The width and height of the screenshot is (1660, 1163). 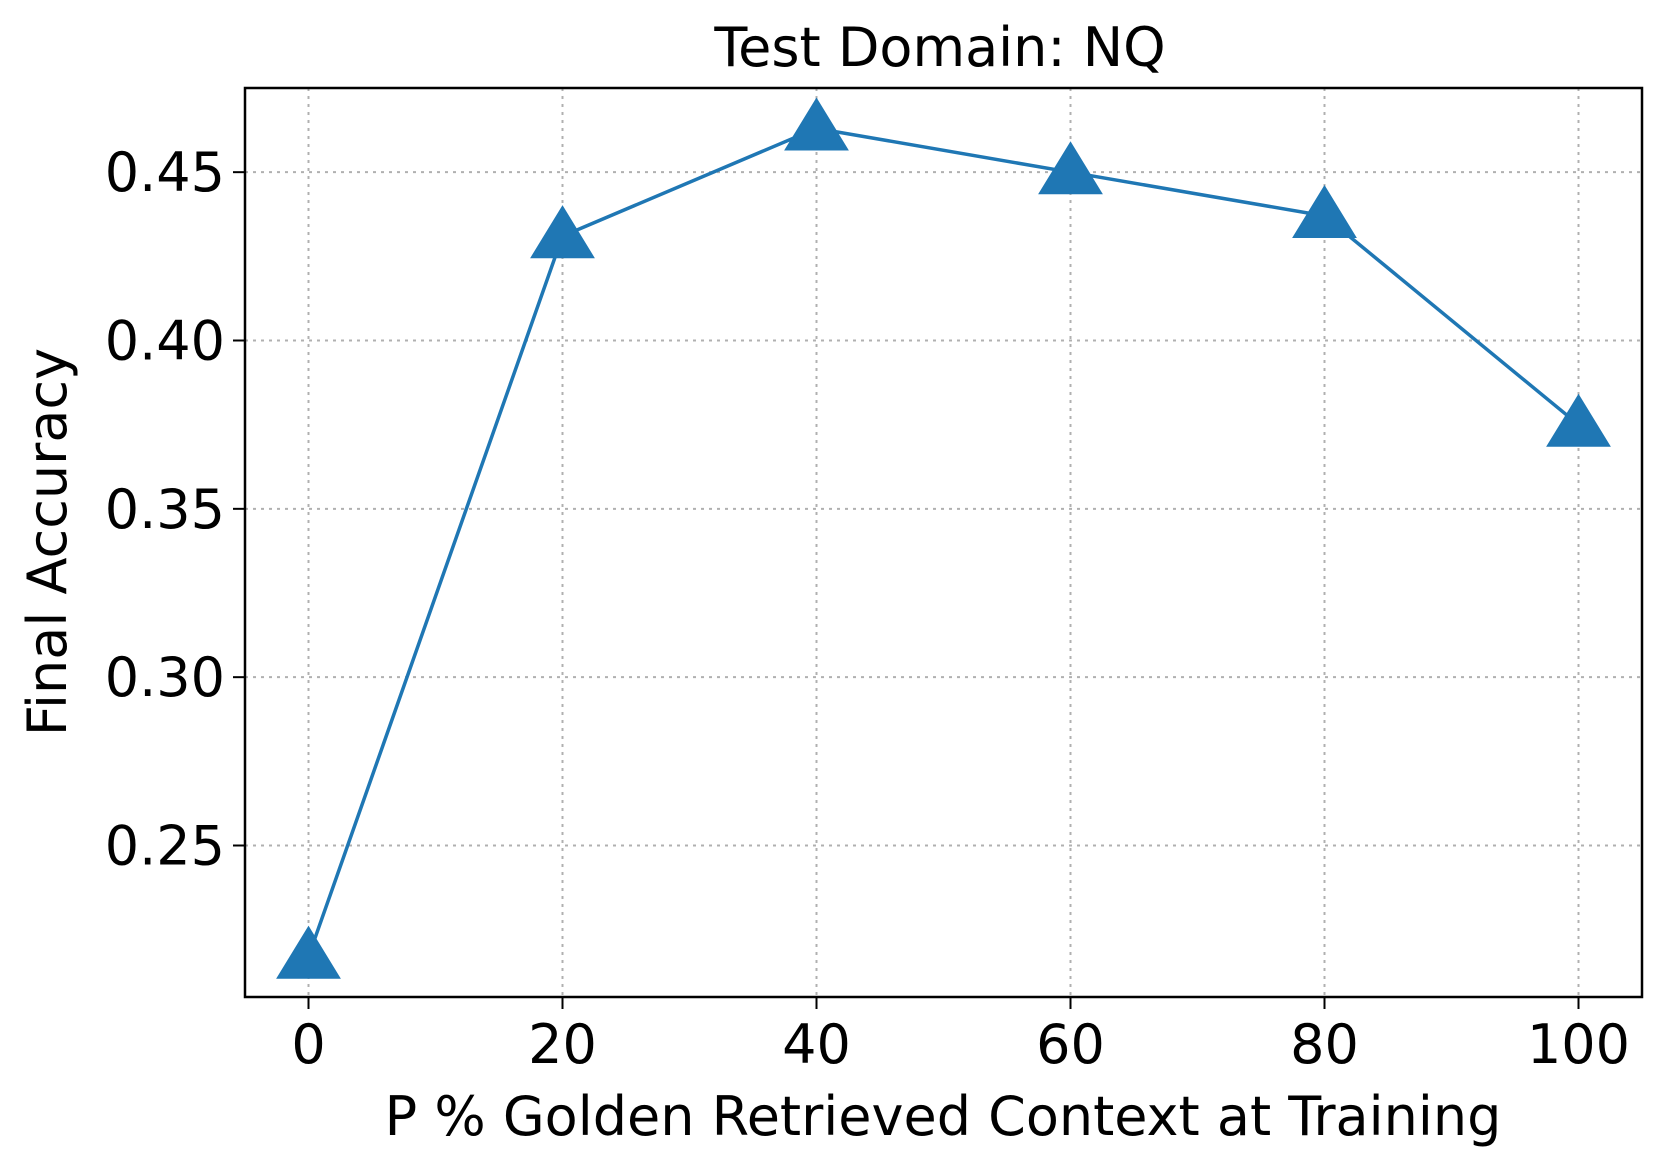 I want to click on y-tick-label: 0.30, so click(x=165, y=677).